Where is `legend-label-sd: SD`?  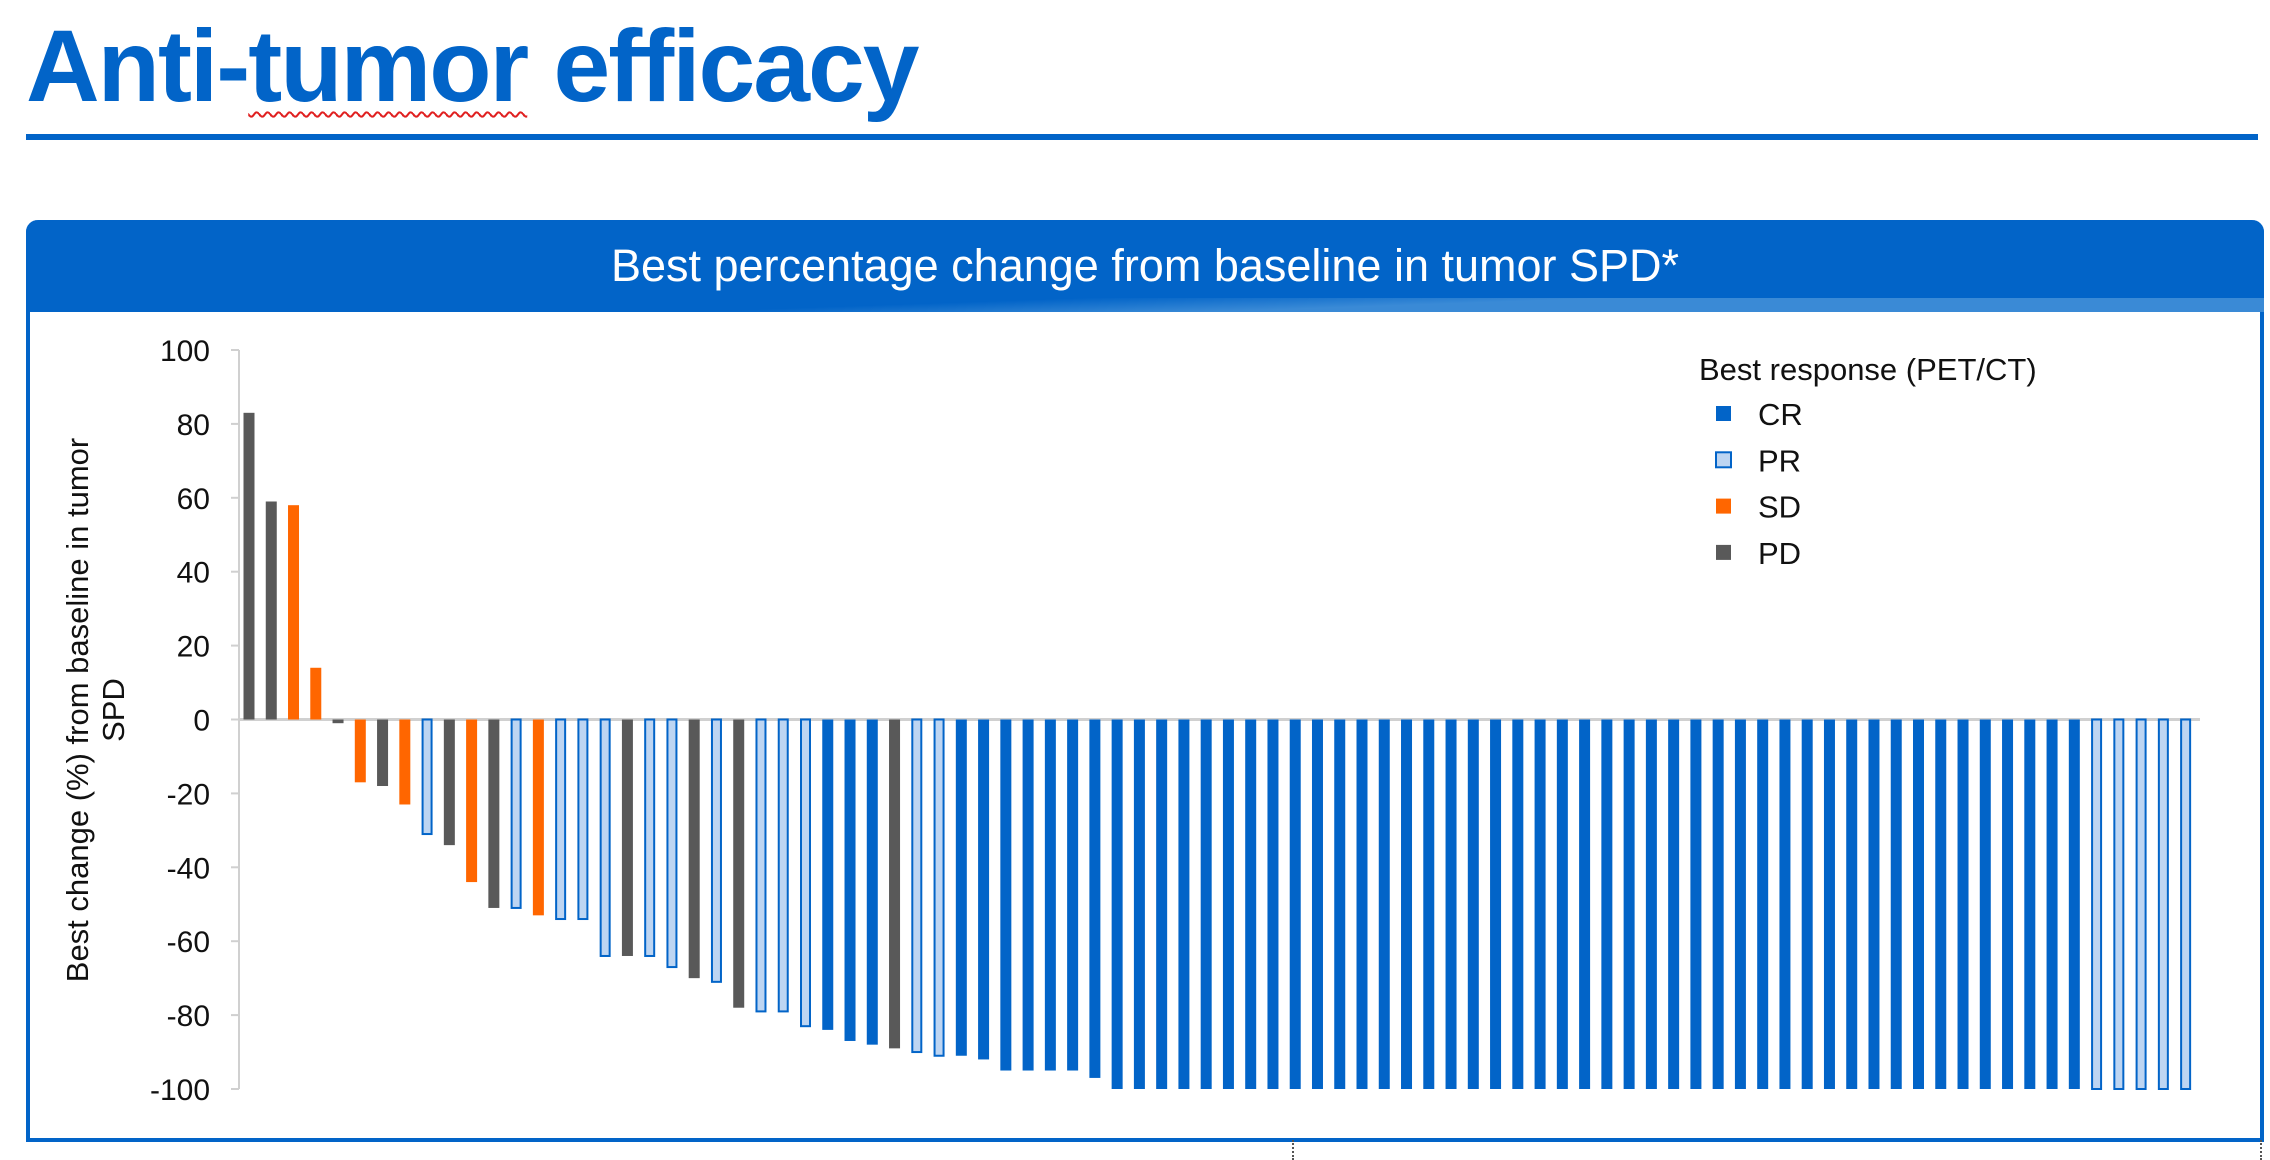 legend-label-sd: SD is located at coordinates (1779, 507).